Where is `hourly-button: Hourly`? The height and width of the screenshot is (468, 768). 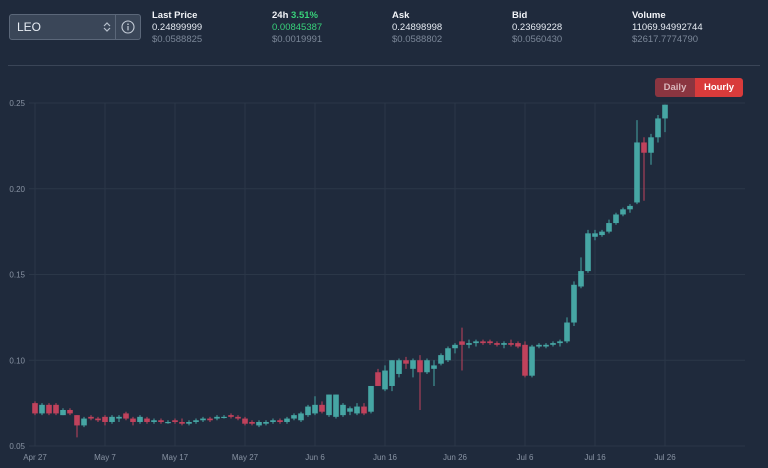
hourly-button: Hourly is located at coordinates (719, 87).